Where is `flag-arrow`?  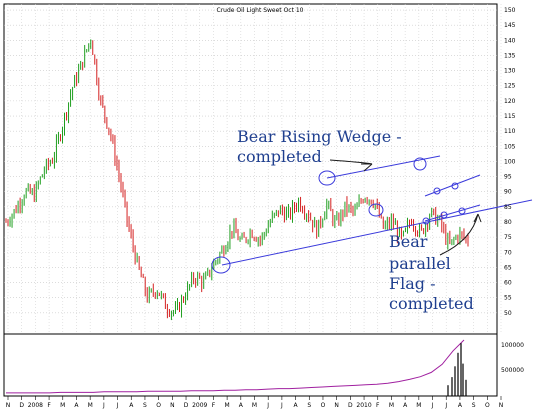 flag-arrow is located at coordinates (460, 234).